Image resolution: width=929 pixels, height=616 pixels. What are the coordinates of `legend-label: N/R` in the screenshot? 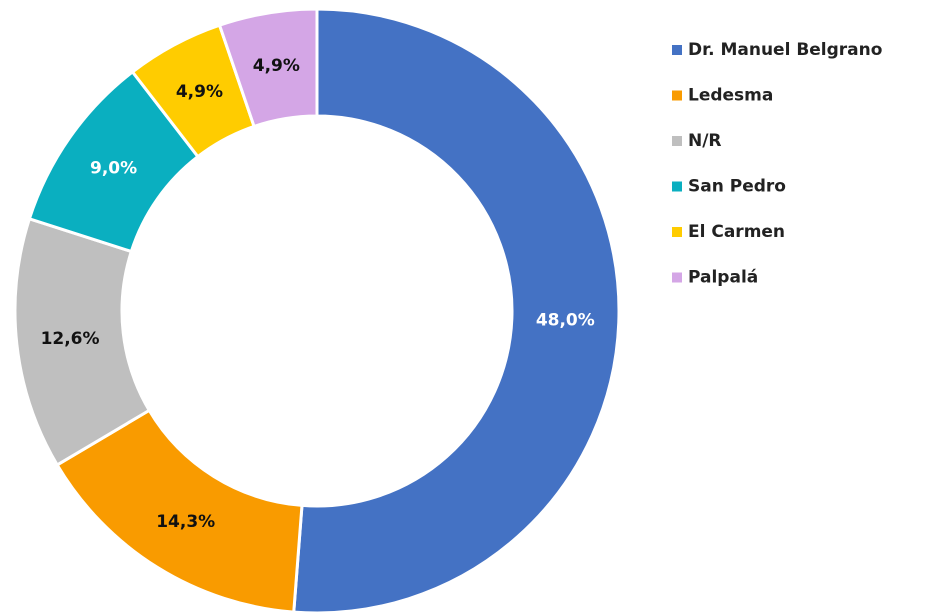 It's located at (705, 141).